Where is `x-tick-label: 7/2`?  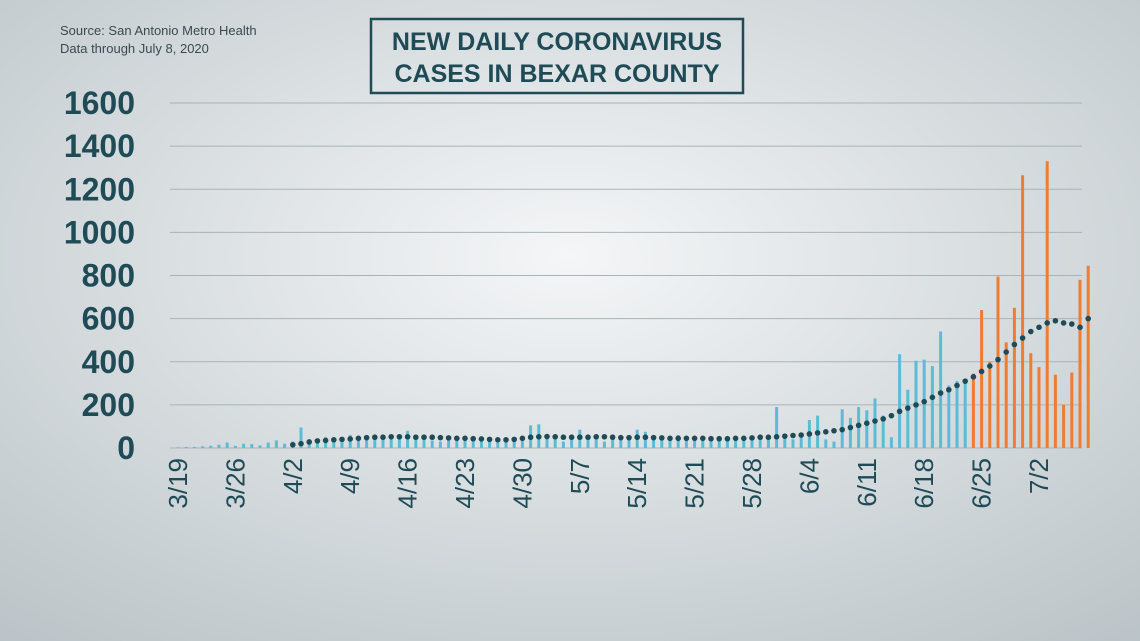 x-tick-label: 7/2 is located at coordinates (1039, 476).